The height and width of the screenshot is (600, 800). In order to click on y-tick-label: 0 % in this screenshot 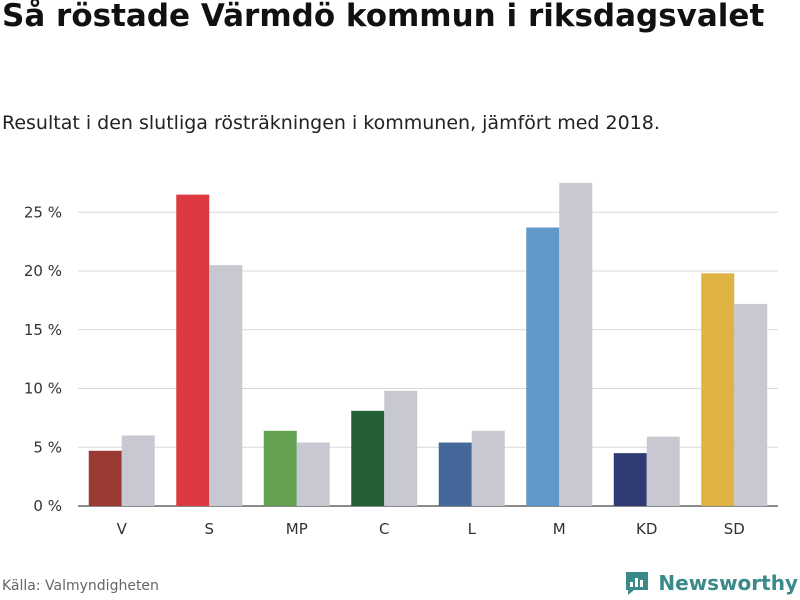, I will do `click(47, 506)`.